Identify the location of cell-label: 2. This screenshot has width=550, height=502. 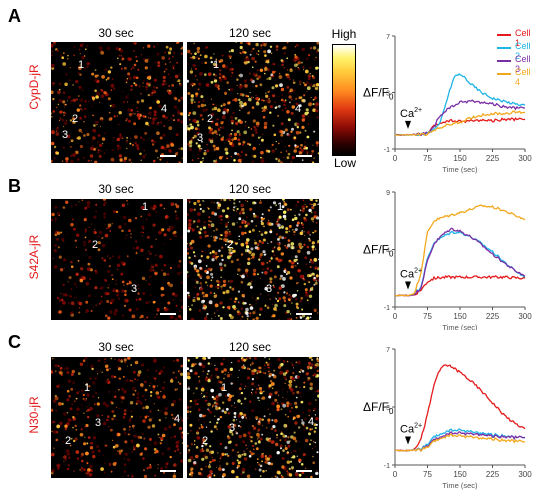
(68, 441).